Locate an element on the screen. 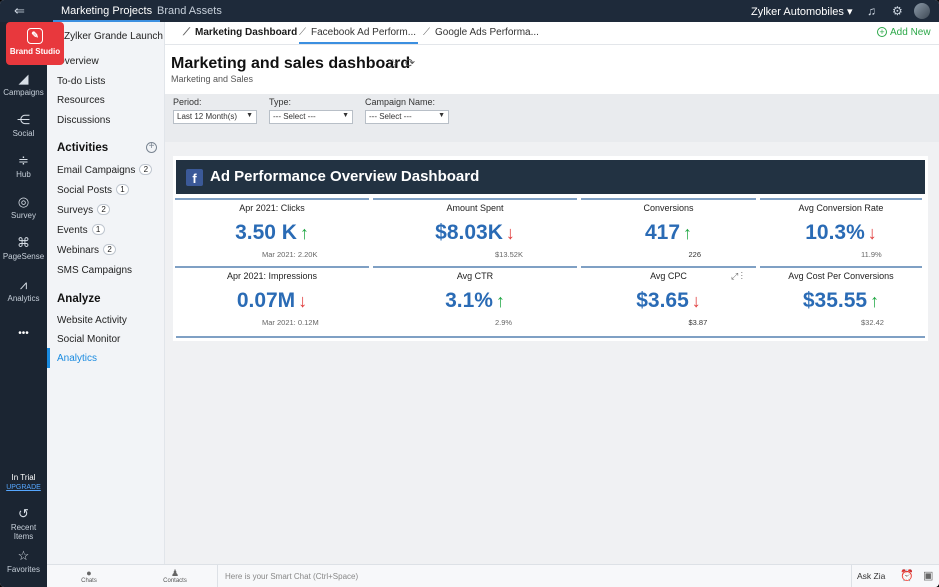 This screenshot has width=939, height=587. tab-marketing-dashboard: ⟋ Marketing Dashboard is located at coordinates (240, 32).